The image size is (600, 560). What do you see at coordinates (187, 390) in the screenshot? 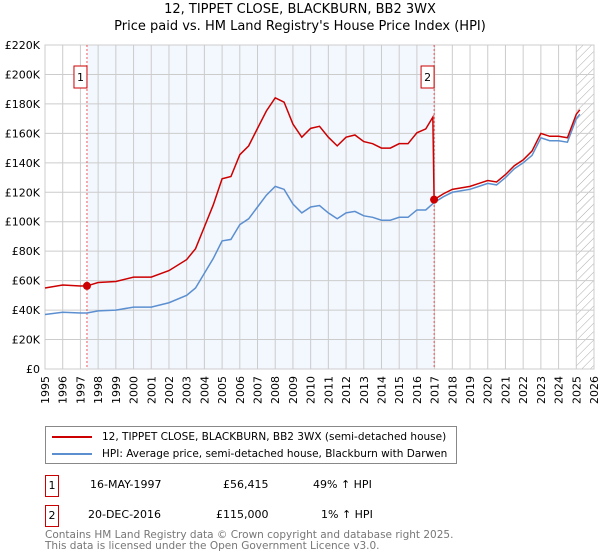
I see `x-tick-label: 2003` at bounding box center [187, 390].